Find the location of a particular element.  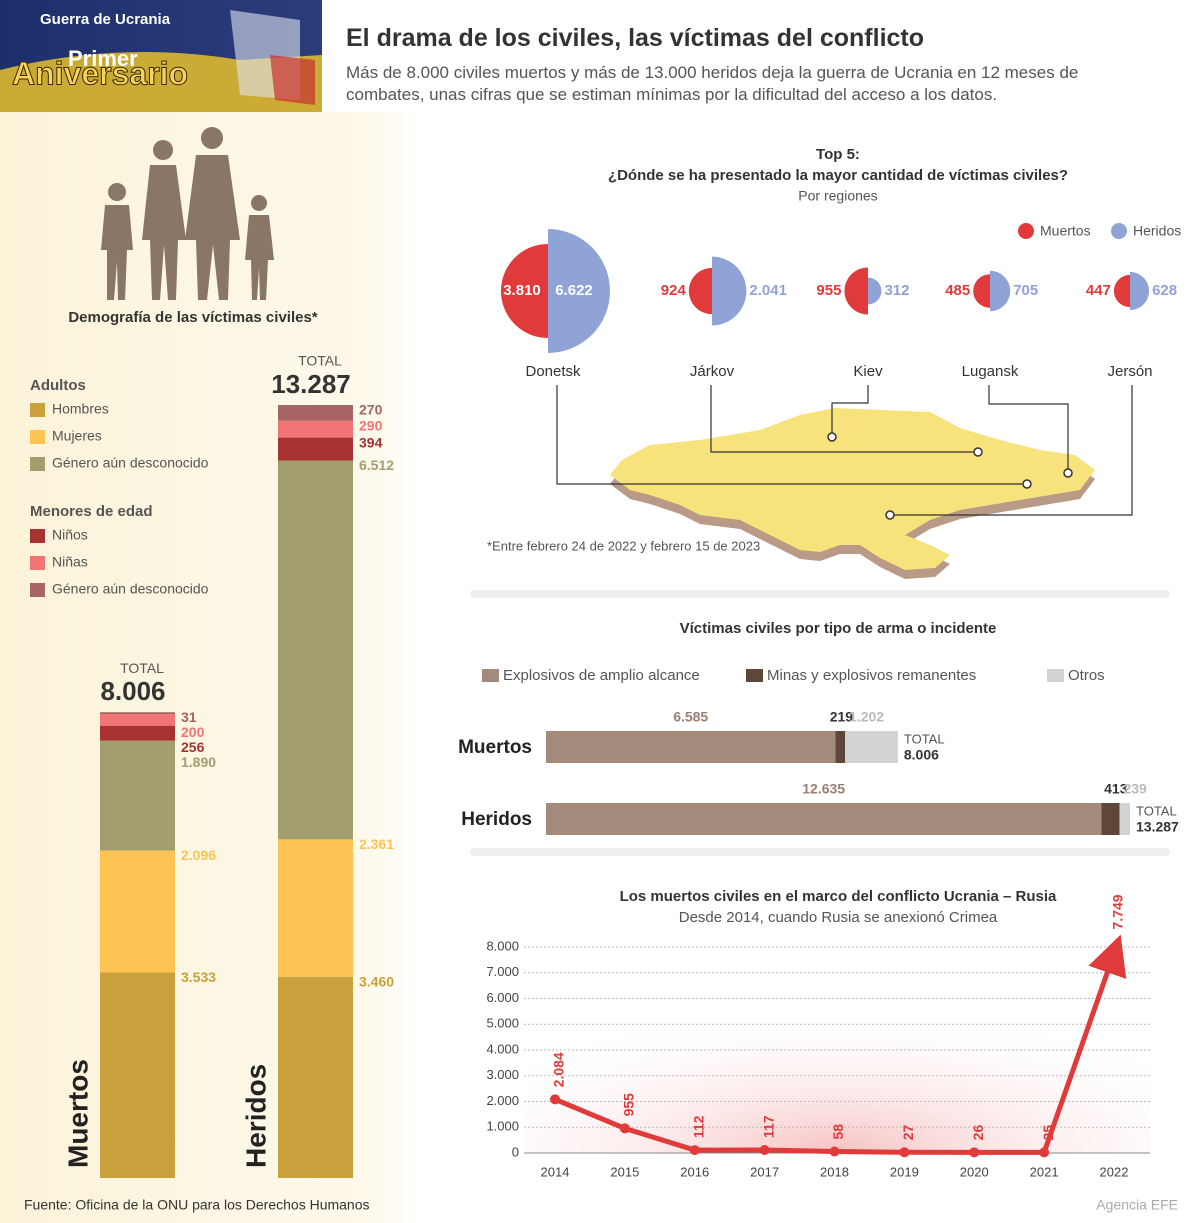

value-label: 239 is located at coordinates (1135, 789).